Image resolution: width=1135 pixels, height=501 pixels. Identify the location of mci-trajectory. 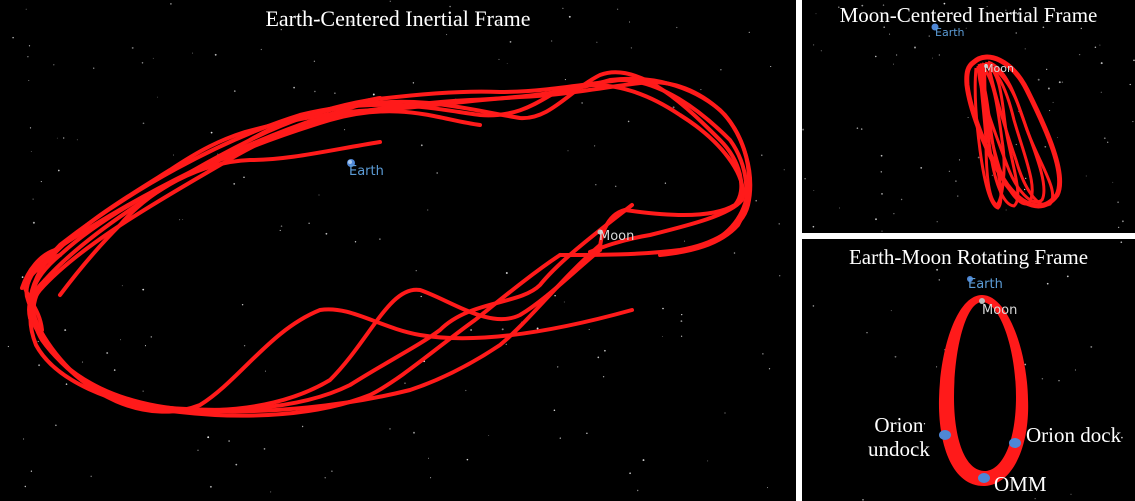
(1013, 132).